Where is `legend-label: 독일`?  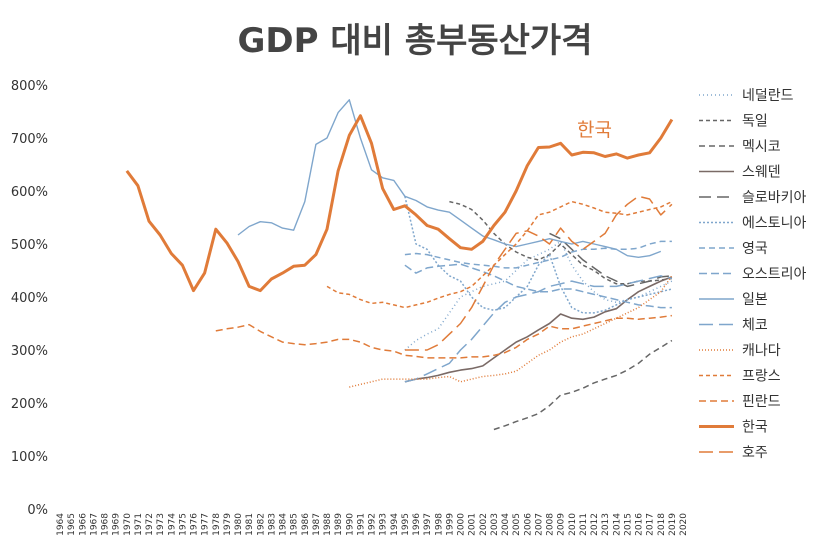
legend-label: 독일 is located at coordinates (755, 122).